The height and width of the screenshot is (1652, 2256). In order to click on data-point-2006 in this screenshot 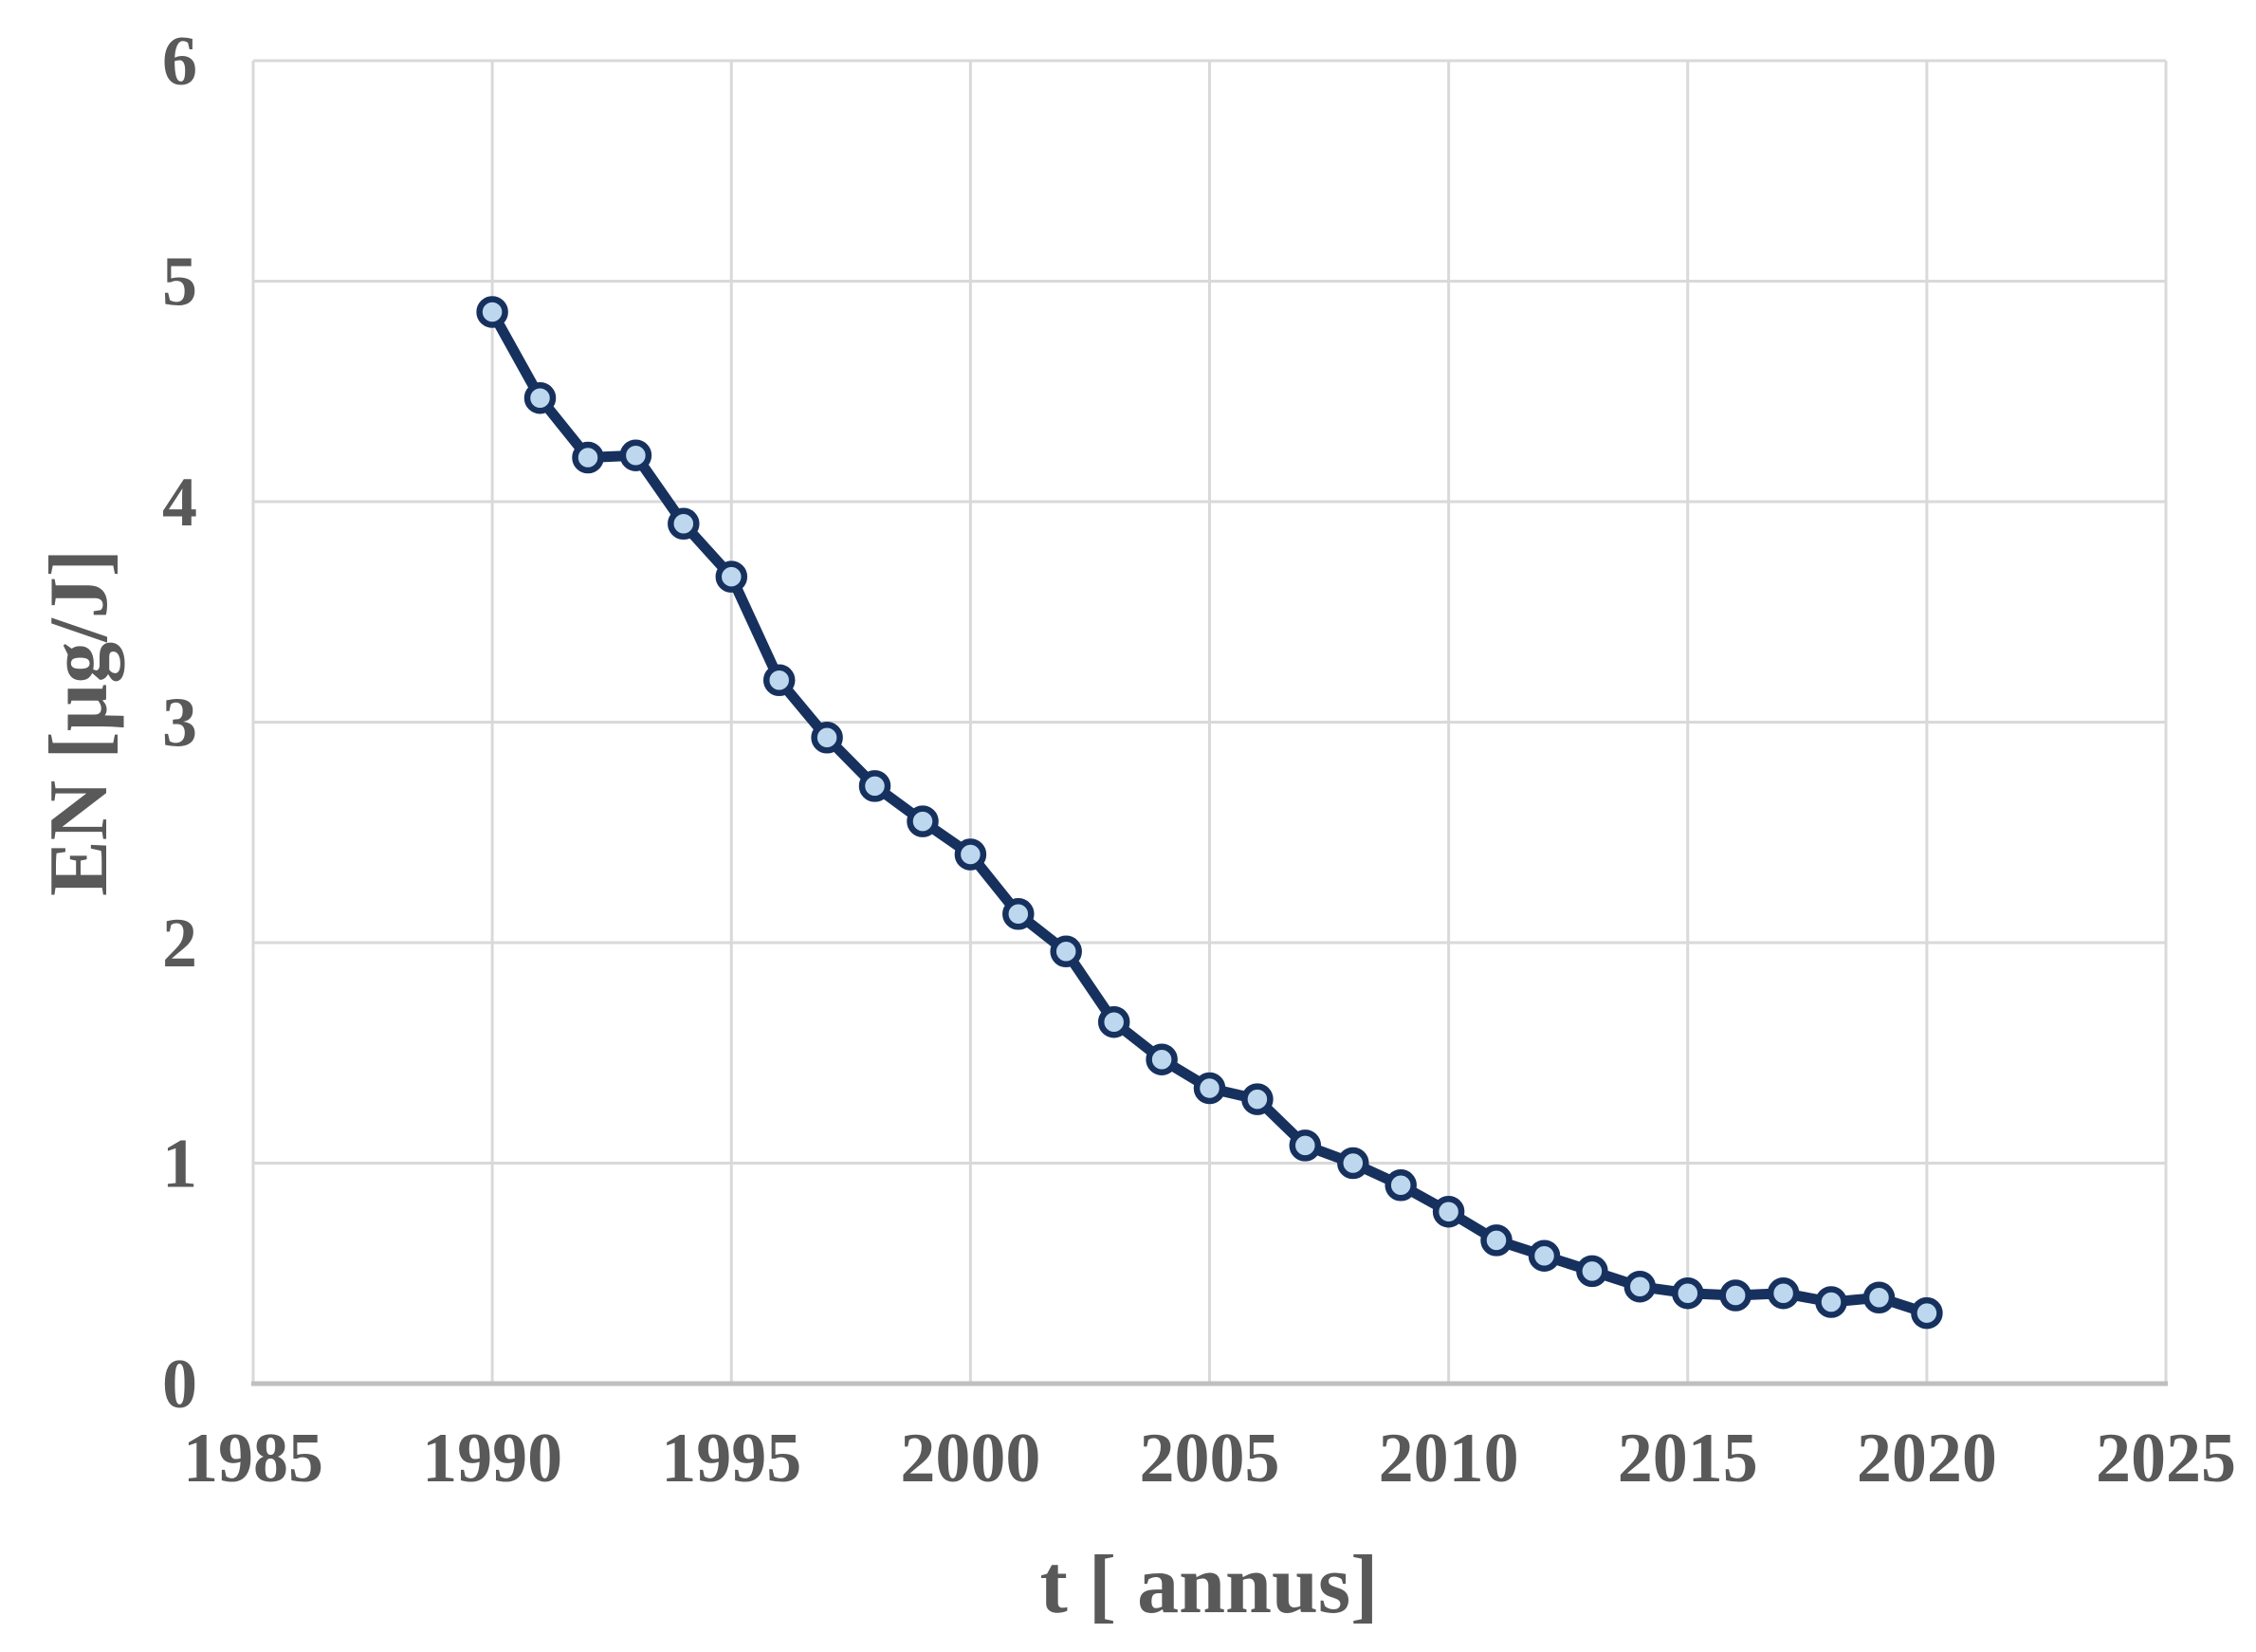, I will do `click(1257, 1099)`.